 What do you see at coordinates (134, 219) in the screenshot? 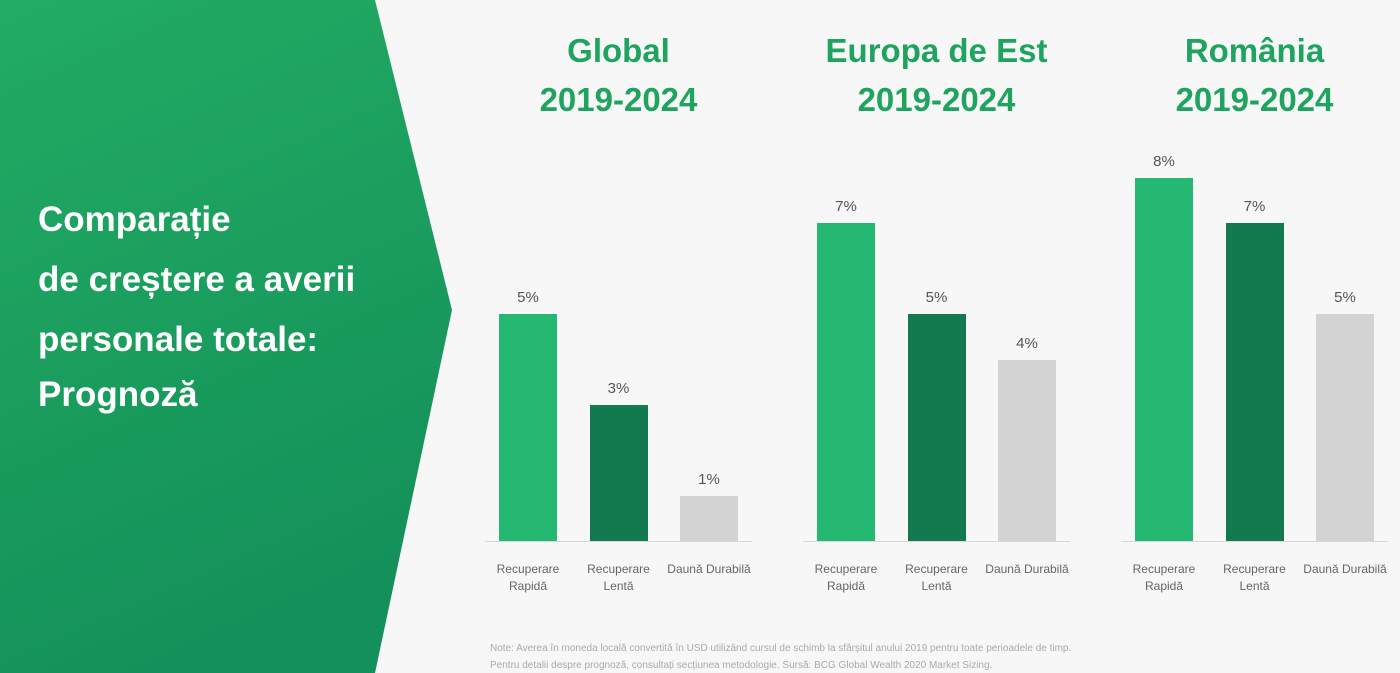
I see `heading-line: Comparație` at bounding box center [134, 219].